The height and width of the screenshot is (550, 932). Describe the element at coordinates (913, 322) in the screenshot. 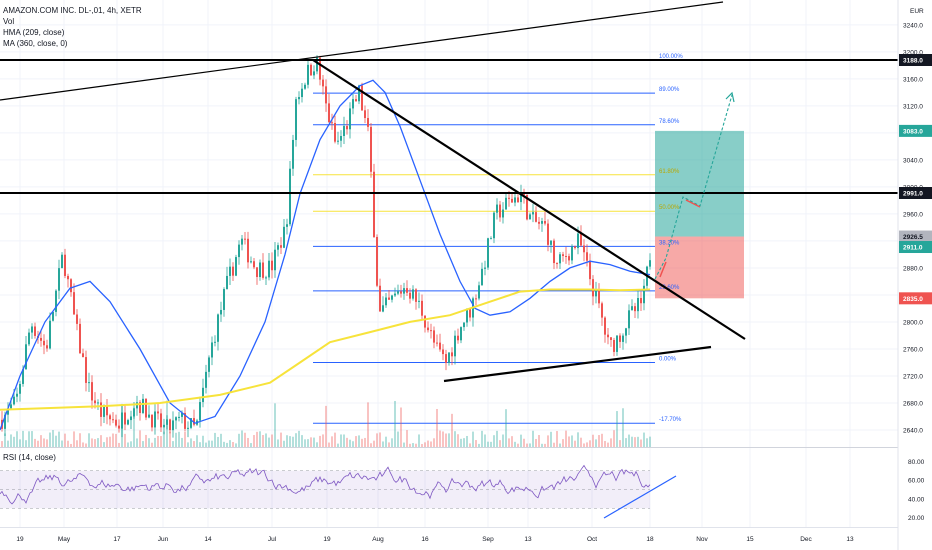

I see `price-tick-label: 2800.0` at that location.